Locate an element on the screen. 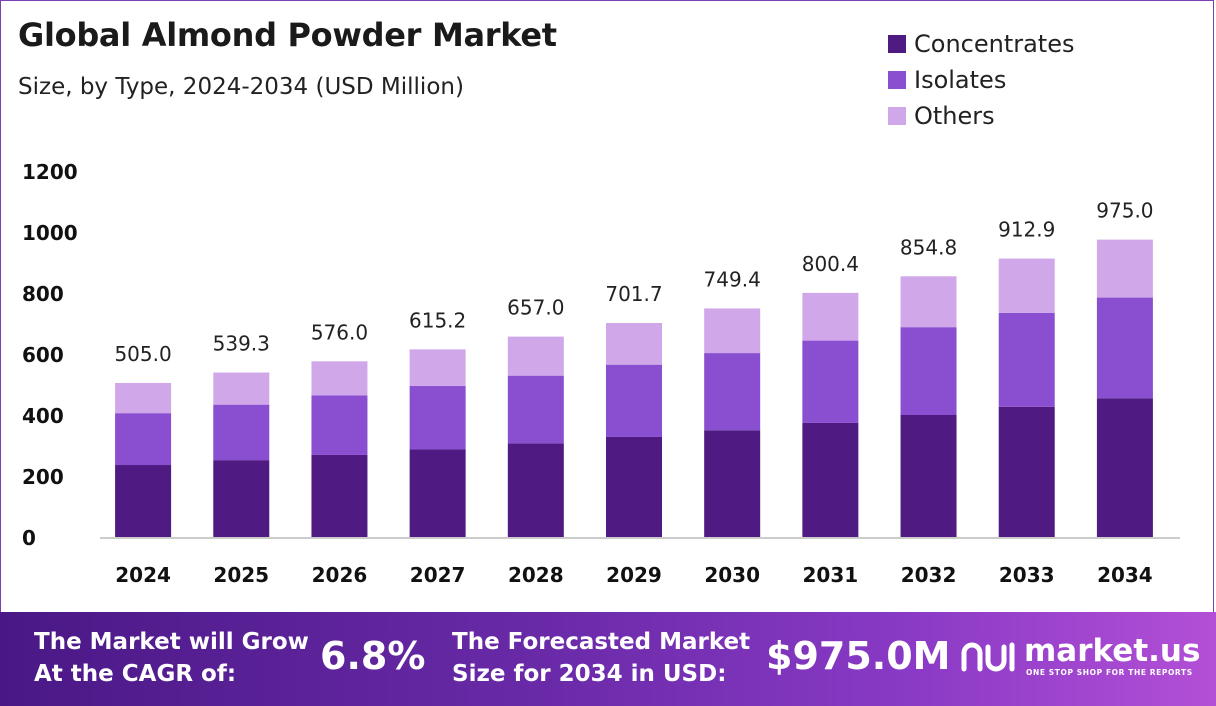  x-tick-label: 2027 is located at coordinates (438, 575).